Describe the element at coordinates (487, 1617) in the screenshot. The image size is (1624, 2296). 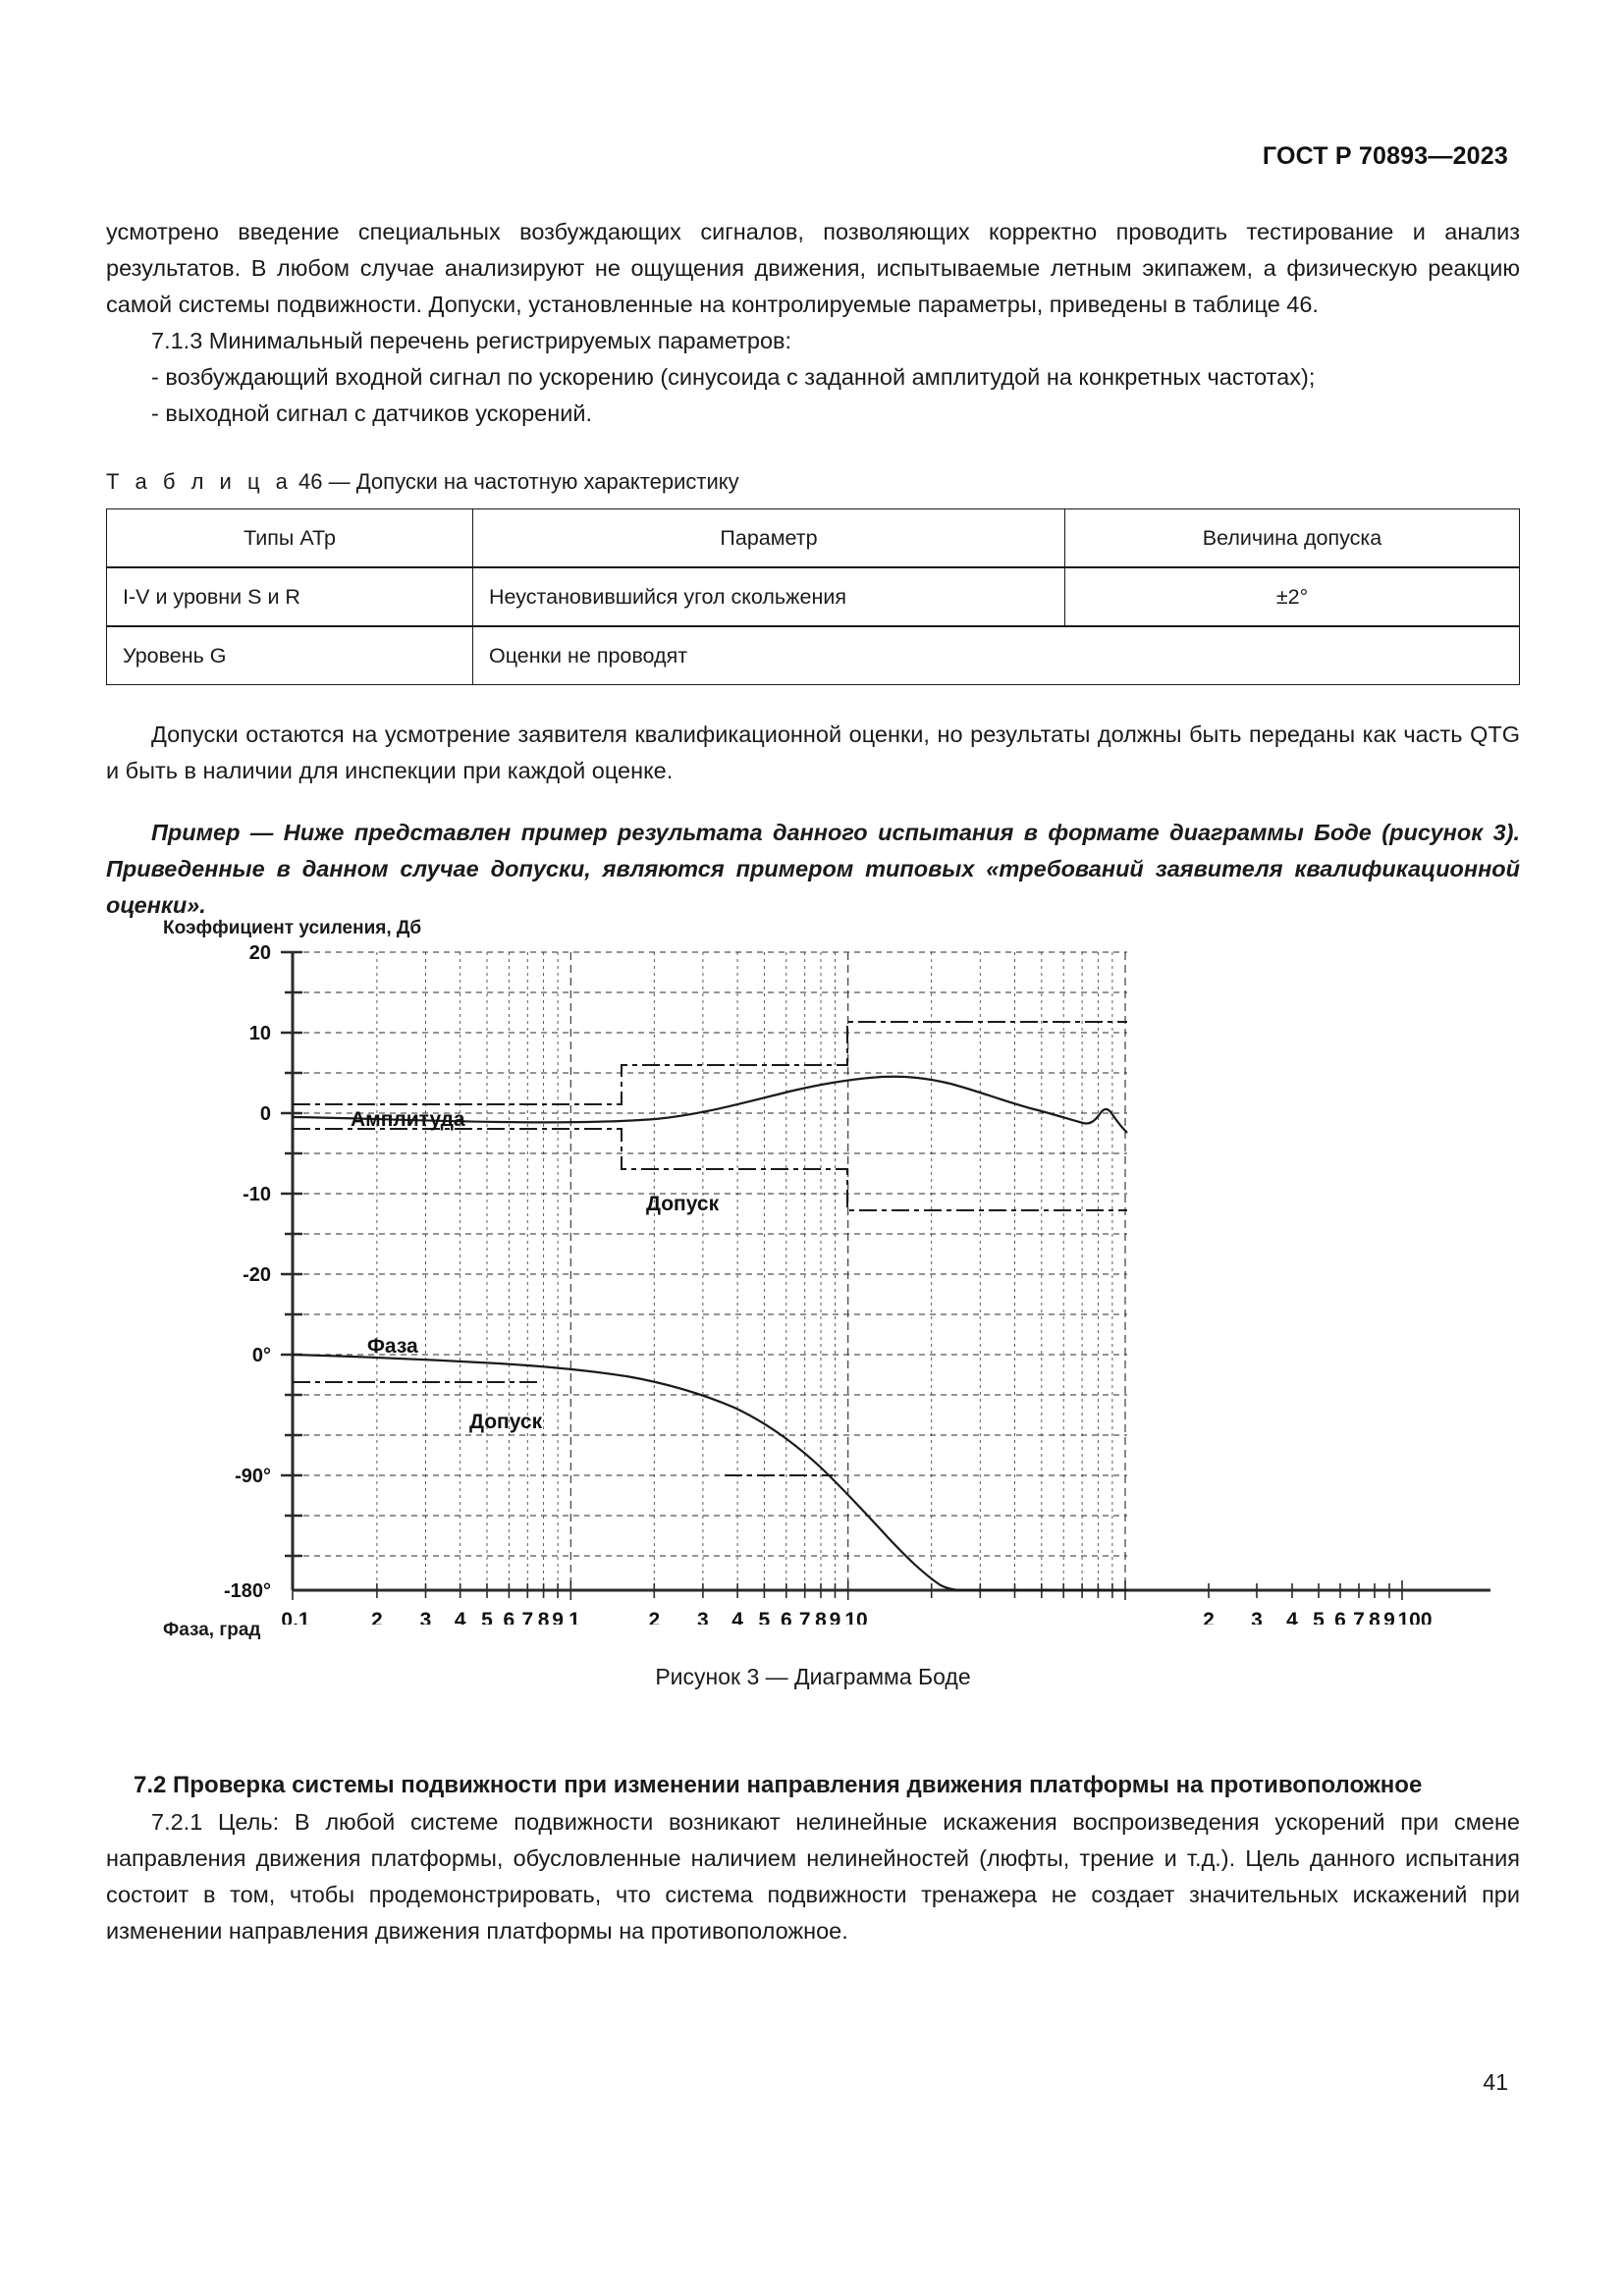
I see `x-tick-d1-5: 5` at that location.